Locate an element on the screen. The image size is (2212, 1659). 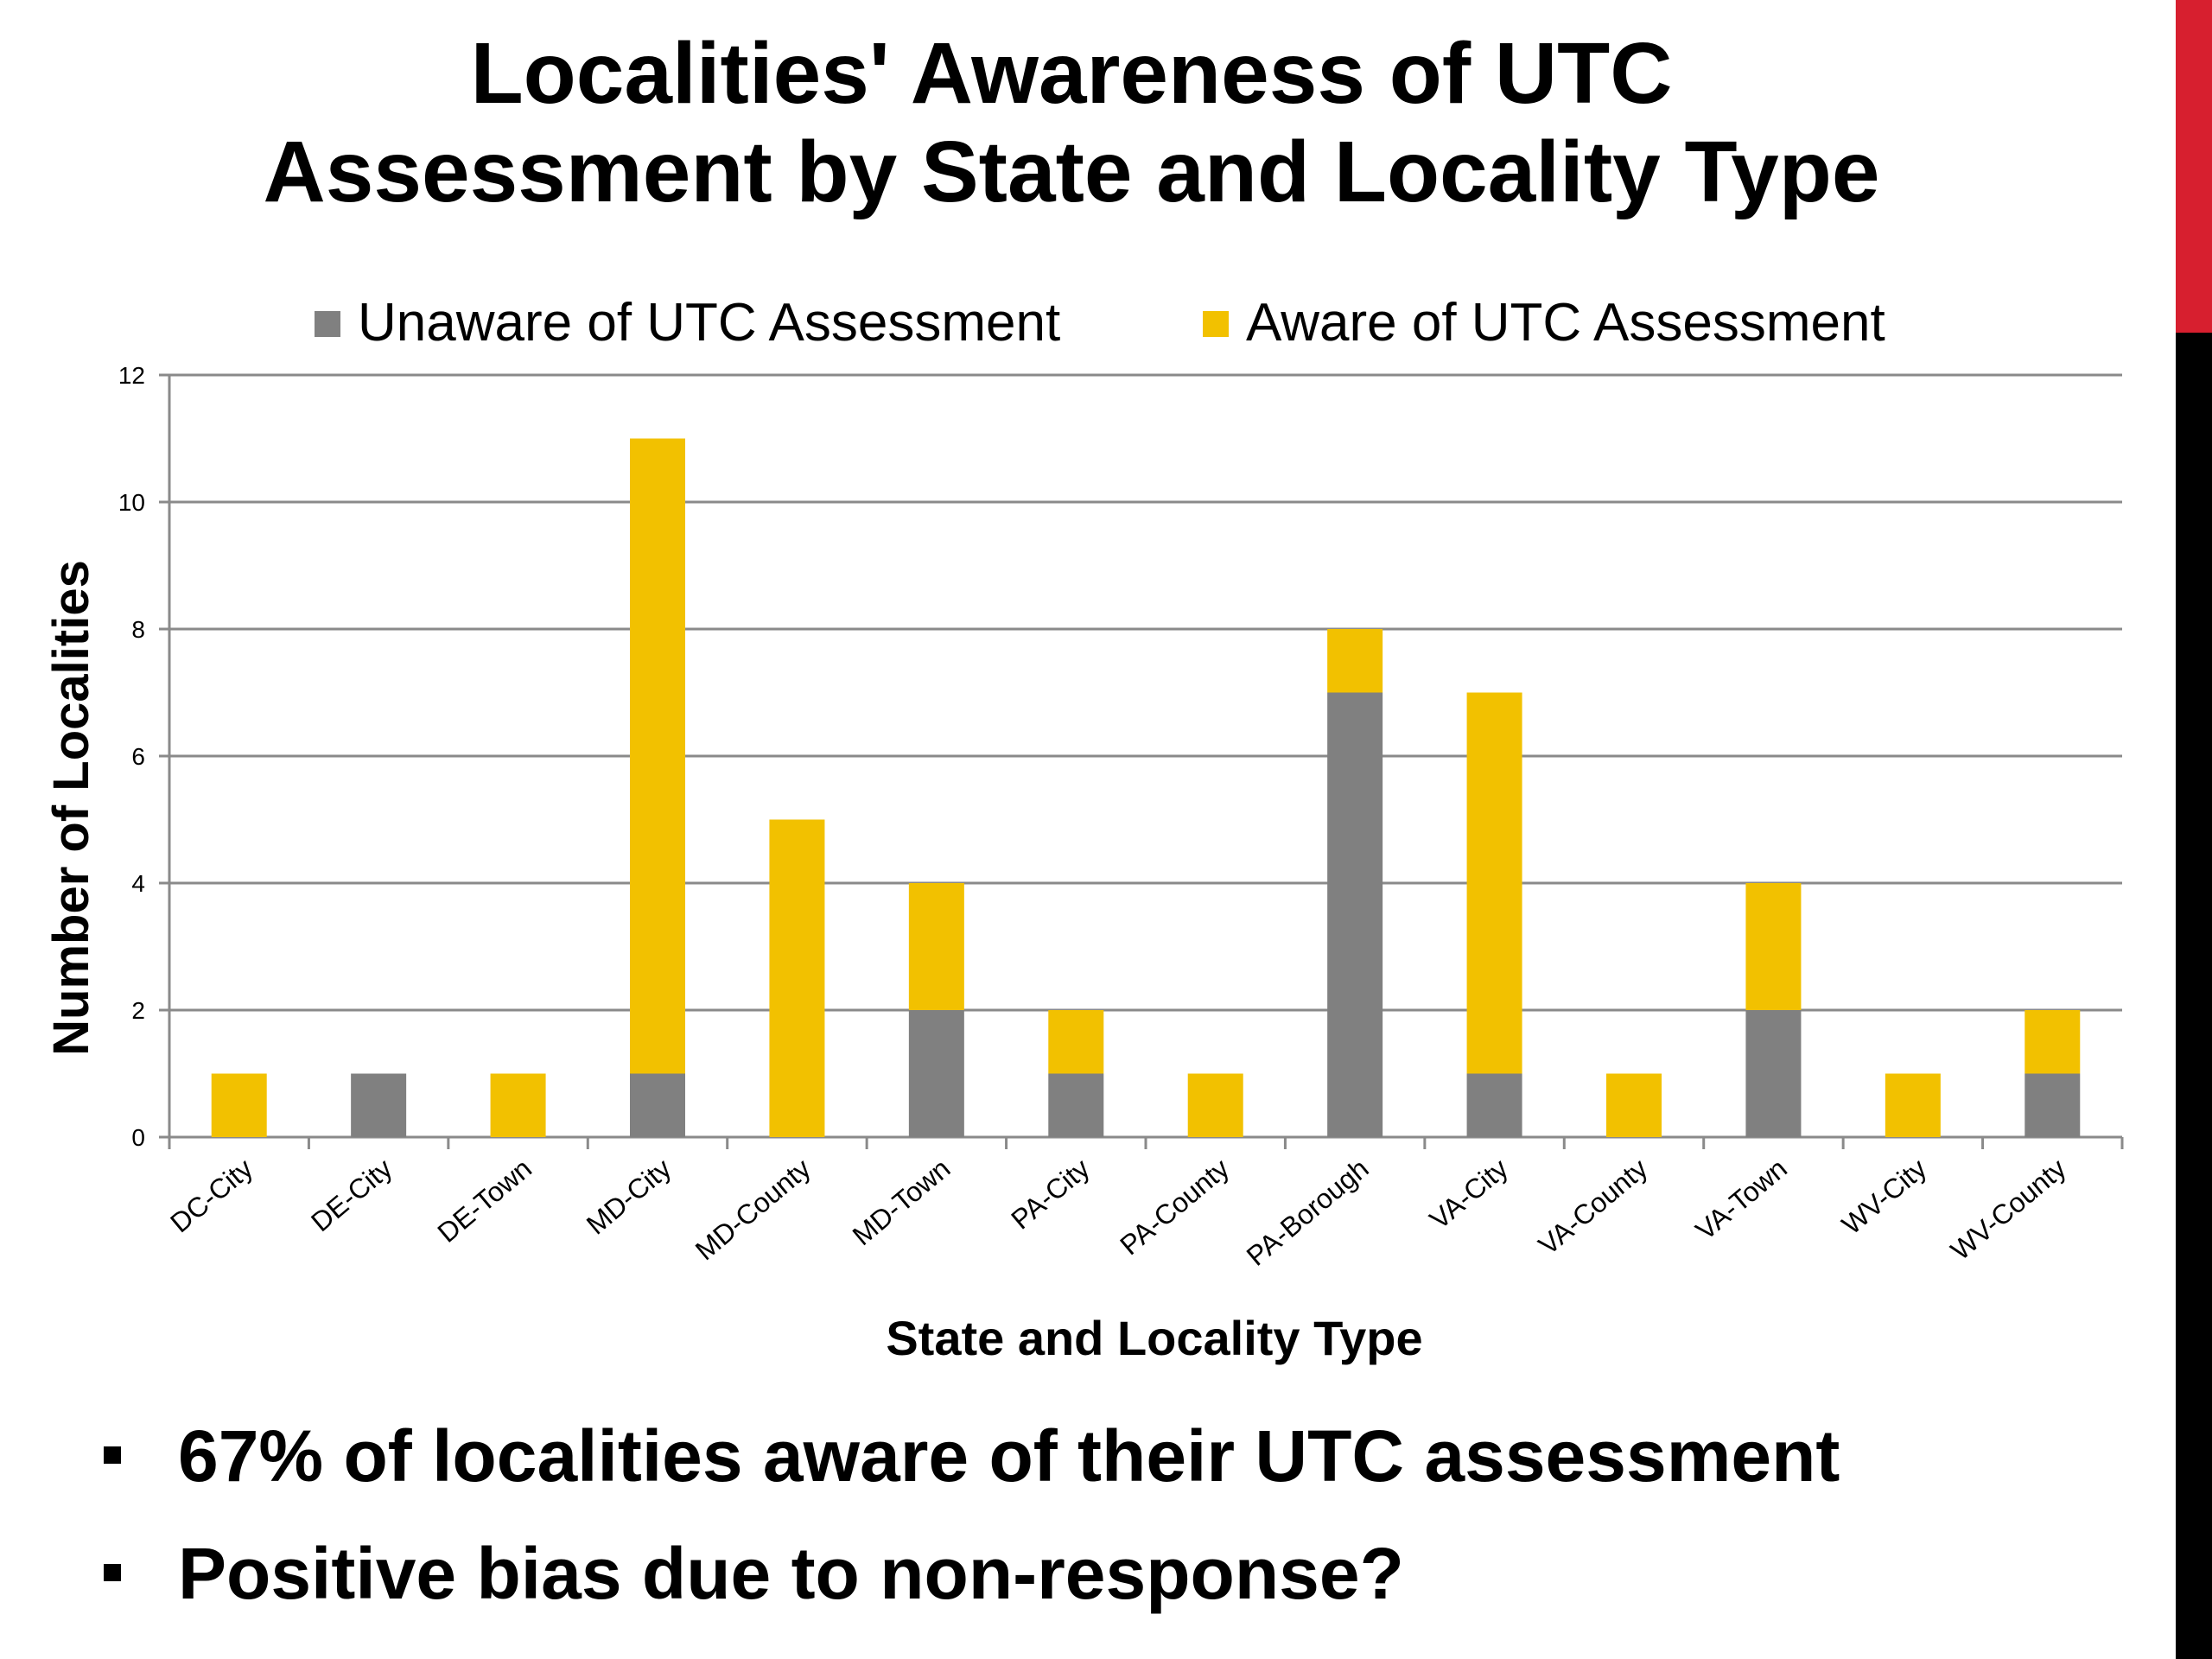
bullet-text: Positive bias due to non-response? is located at coordinates (791, 1573).